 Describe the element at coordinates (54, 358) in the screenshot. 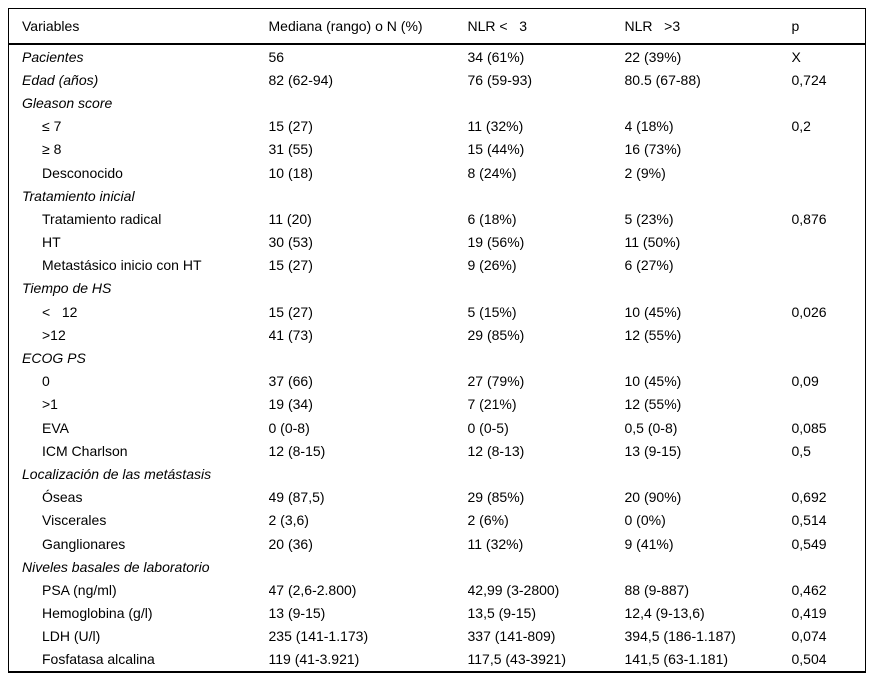

I see `cell-variable: ECOG PS` at that location.